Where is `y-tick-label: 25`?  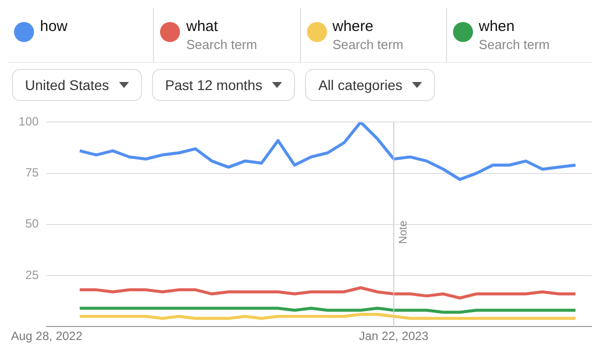 y-tick-label: 25 is located at coordinates (32, 275).